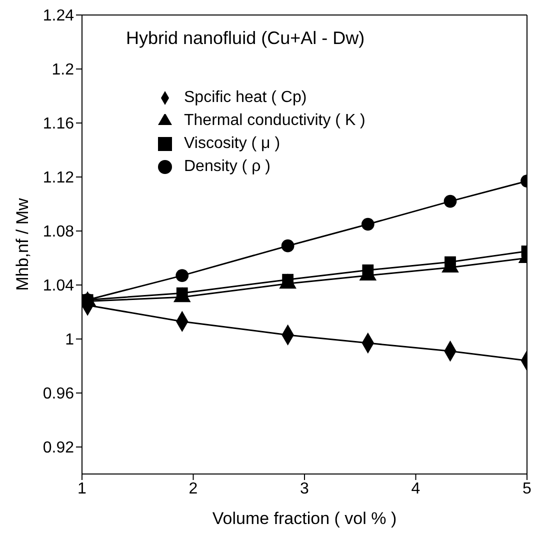 This screenshot has height=542, width=544. What do you see at coordinates (58, 286) in the screenshot?
I see `y-tick-label: 1.04` at bounding box center [58, 286].